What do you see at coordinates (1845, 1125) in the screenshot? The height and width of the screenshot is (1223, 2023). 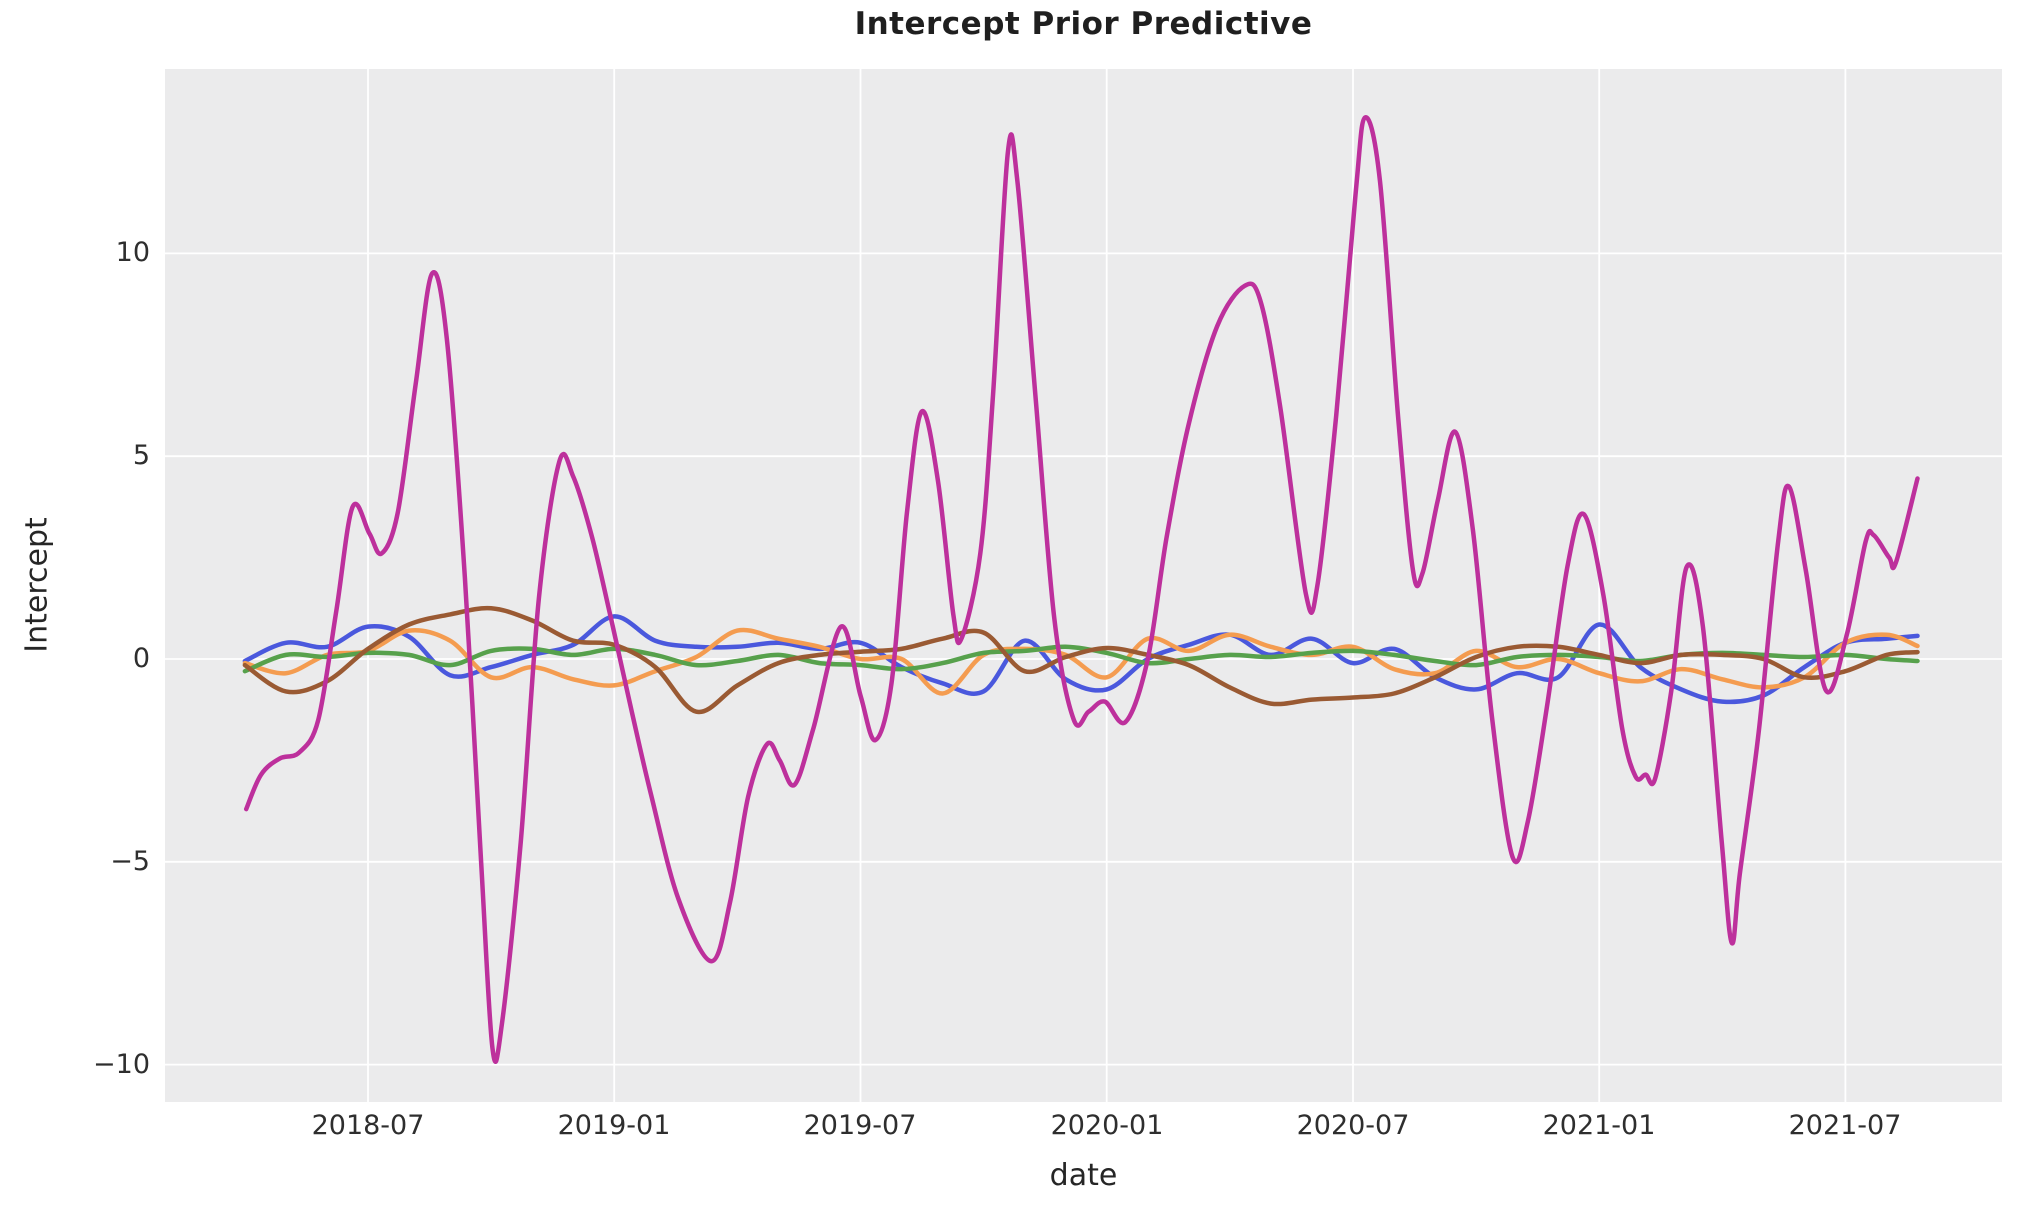 I see `x-tick-label: 2021-07` at bounding box center [1845, 1125].